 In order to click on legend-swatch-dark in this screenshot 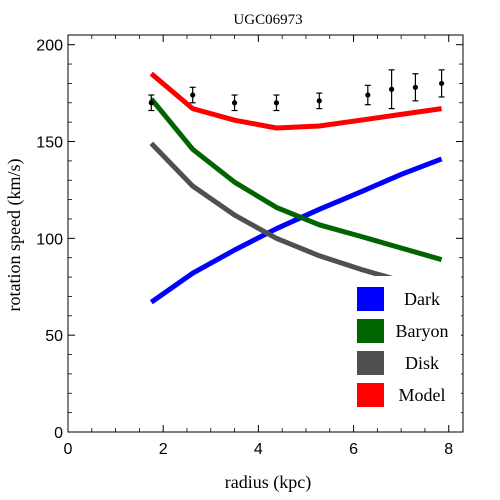, I will do `click(370, 299)`.